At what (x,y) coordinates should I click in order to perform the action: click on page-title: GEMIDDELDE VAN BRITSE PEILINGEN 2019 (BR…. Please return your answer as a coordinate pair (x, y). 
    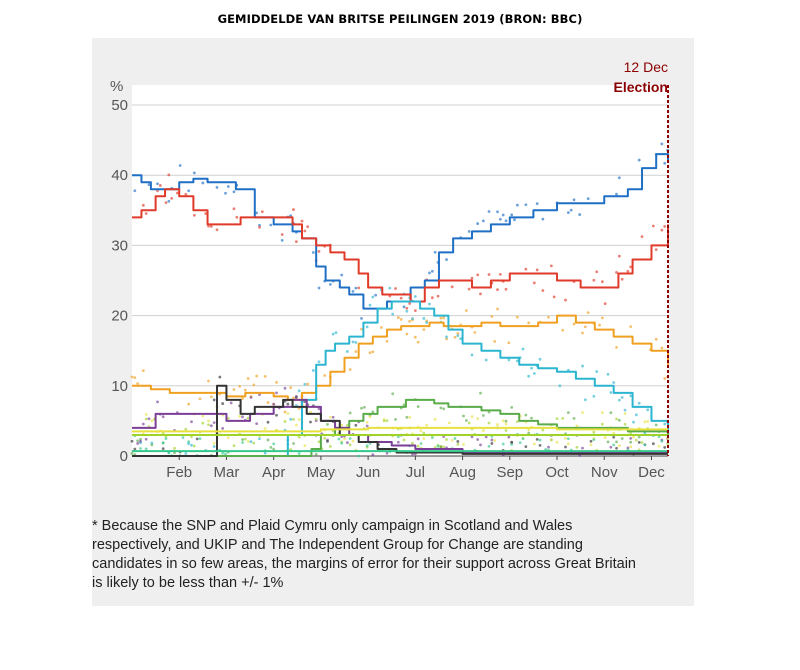
    Looking at the image, I should click on (400, 19).